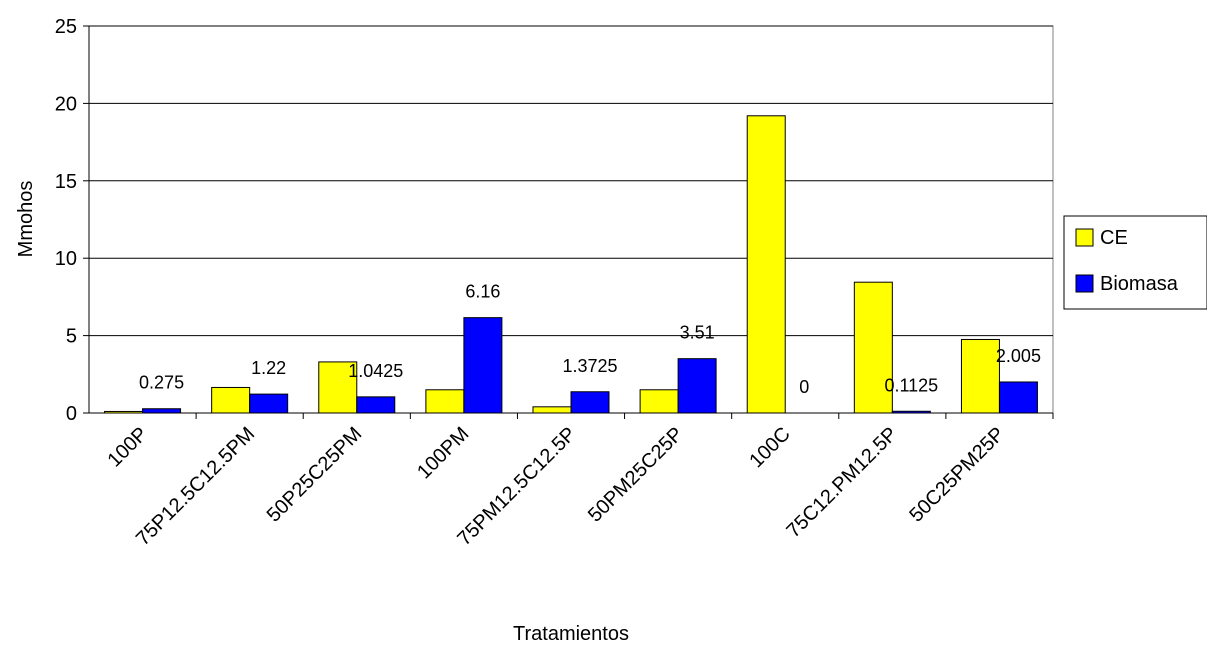 This screenshot has width=1207, height=646. What do you see at coordinates (769, 447) in the screenshot?
I see `x-category-label: 100C` at bounding box center [769, 447].